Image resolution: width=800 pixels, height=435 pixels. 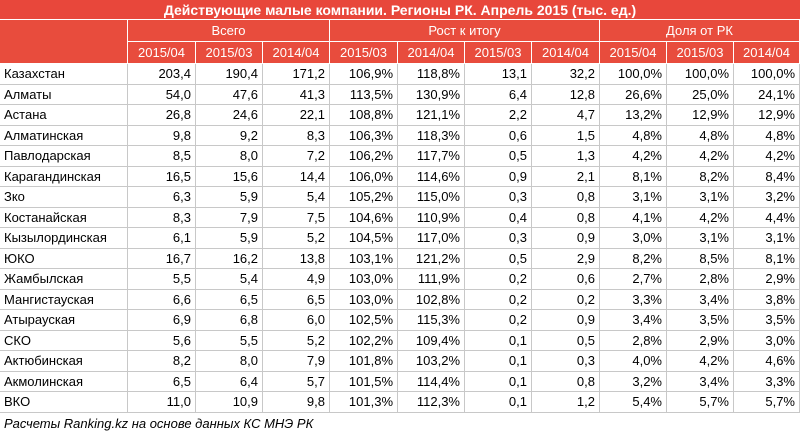 What do you see at coordinates (633, 217) in the screenshot?
I see `value-cell: 4,1%` at bounding box center [633, 217].